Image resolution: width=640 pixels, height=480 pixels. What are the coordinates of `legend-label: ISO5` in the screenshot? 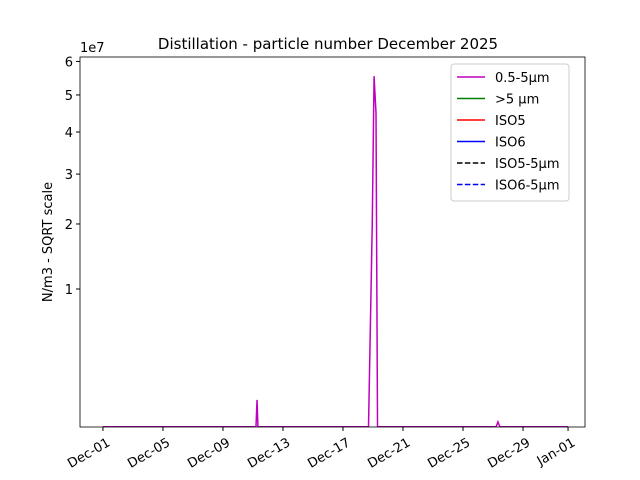 It's located at (510, 121).